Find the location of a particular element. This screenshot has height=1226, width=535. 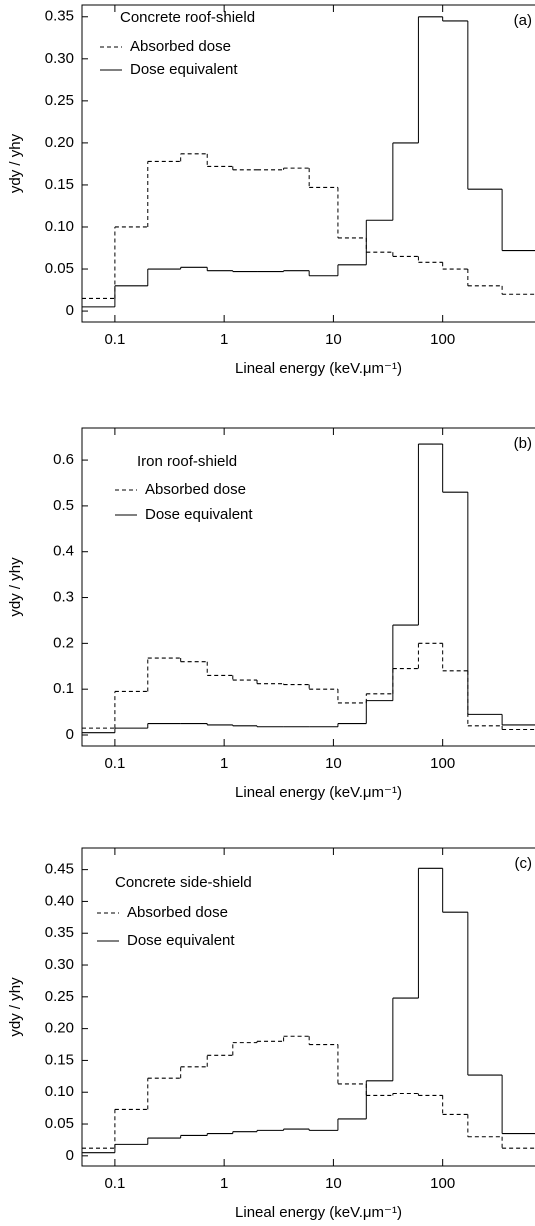

panel-label: (a) is located at coordinates (523, 20).